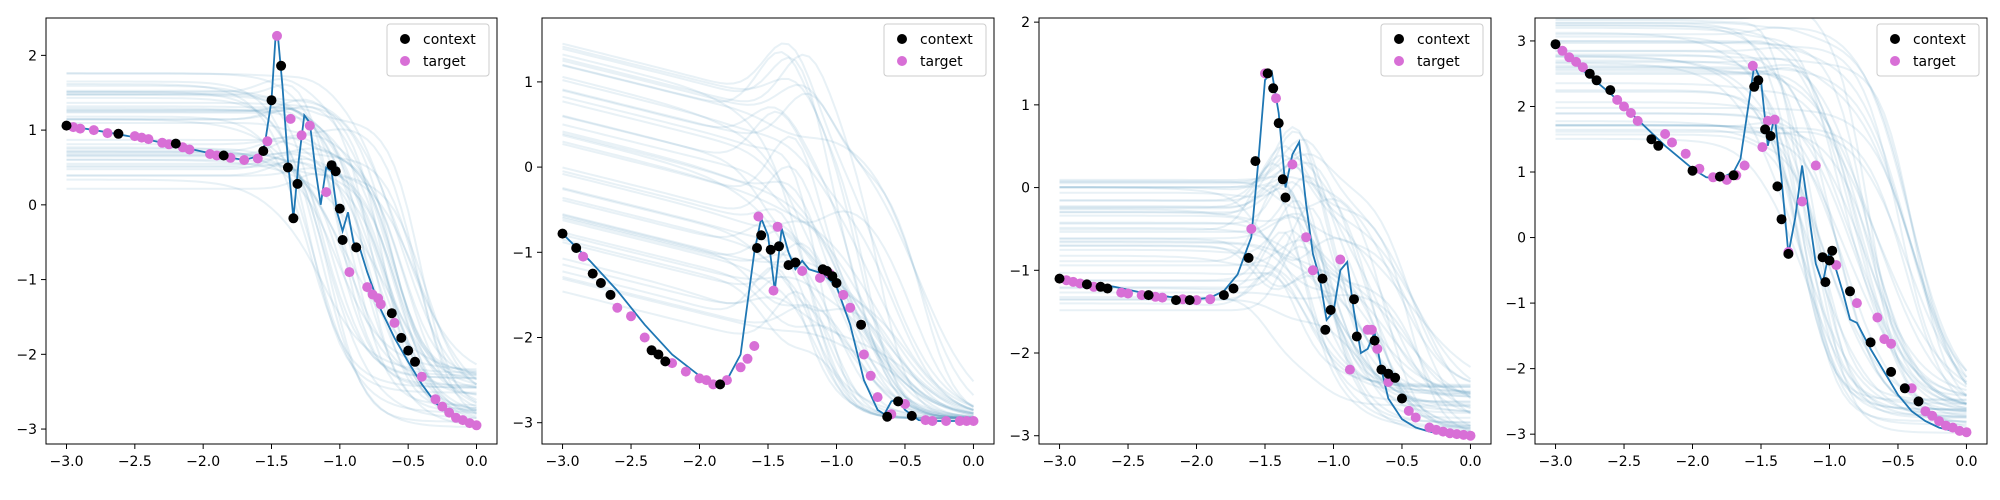 This screenshot has height=500, width=2000. I want to click on x-tick-label: −1.5, so click(272, 462).